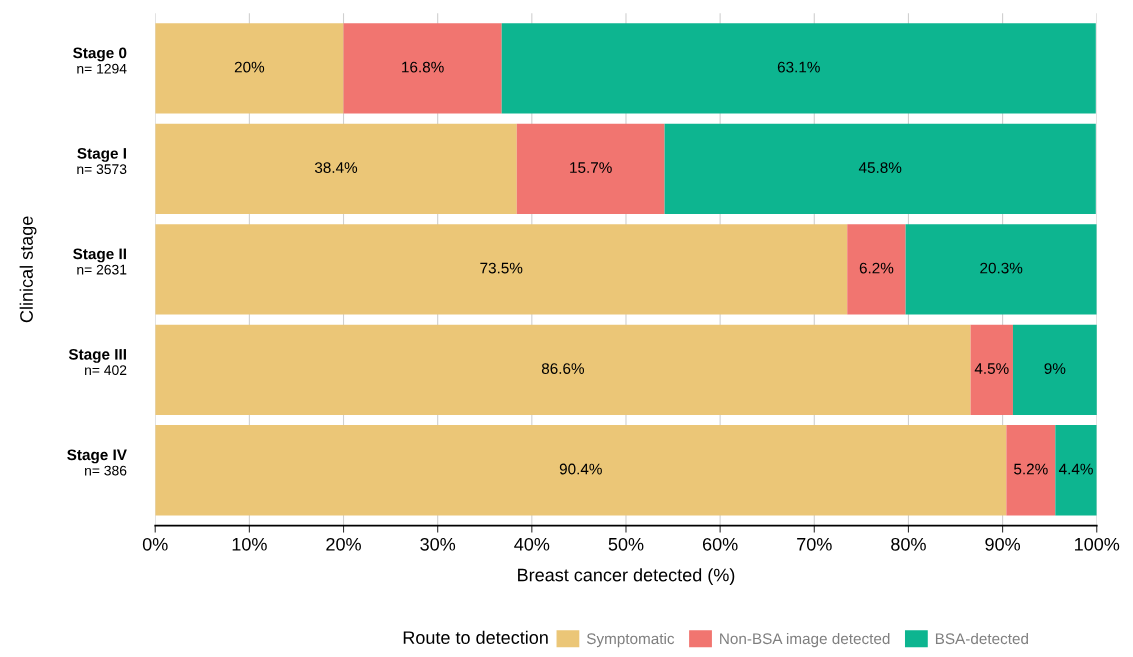 This screenshot has width=1133, height=657. Describe the element at coordinates (100, 261) in the screenshot. I see `y-tick-label: Stage II n= 2631` at that location.